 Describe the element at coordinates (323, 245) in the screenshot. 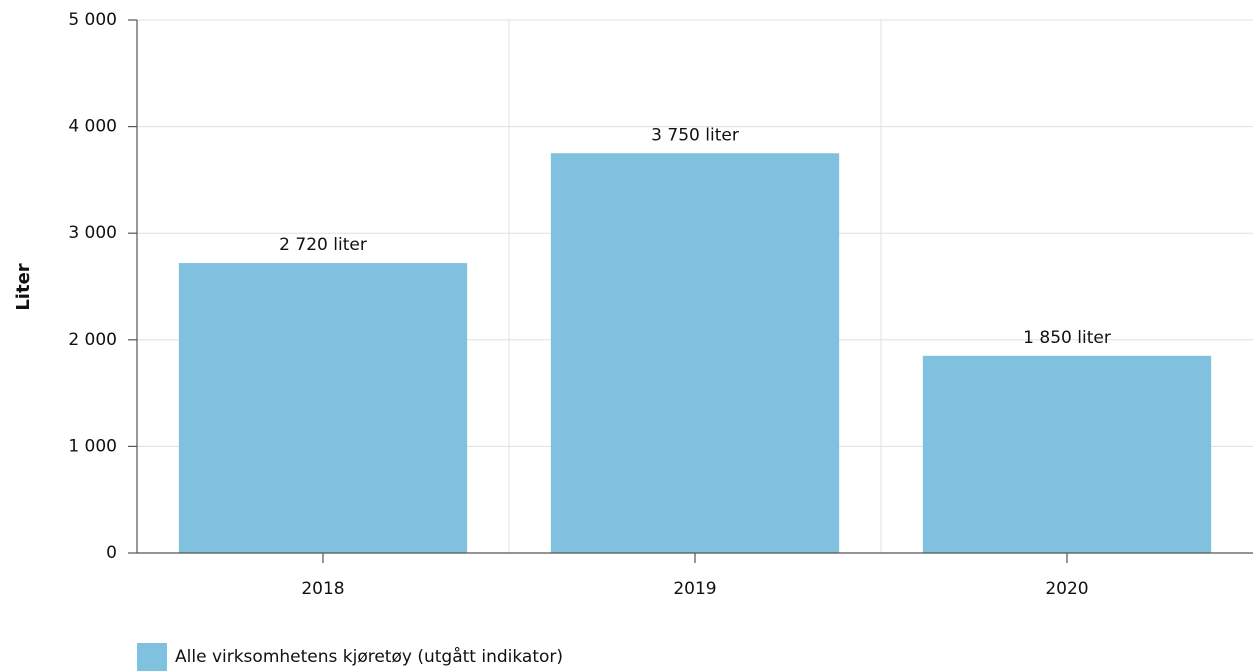

I see `data-label: 2 720 liter` at that location.